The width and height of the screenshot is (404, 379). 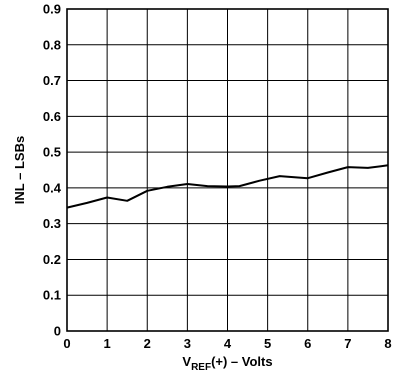 What do you see at coordinates (187, 343) in the screenshot?
I see `x-tick-label-3: 3` at bounding box center [187, 343].